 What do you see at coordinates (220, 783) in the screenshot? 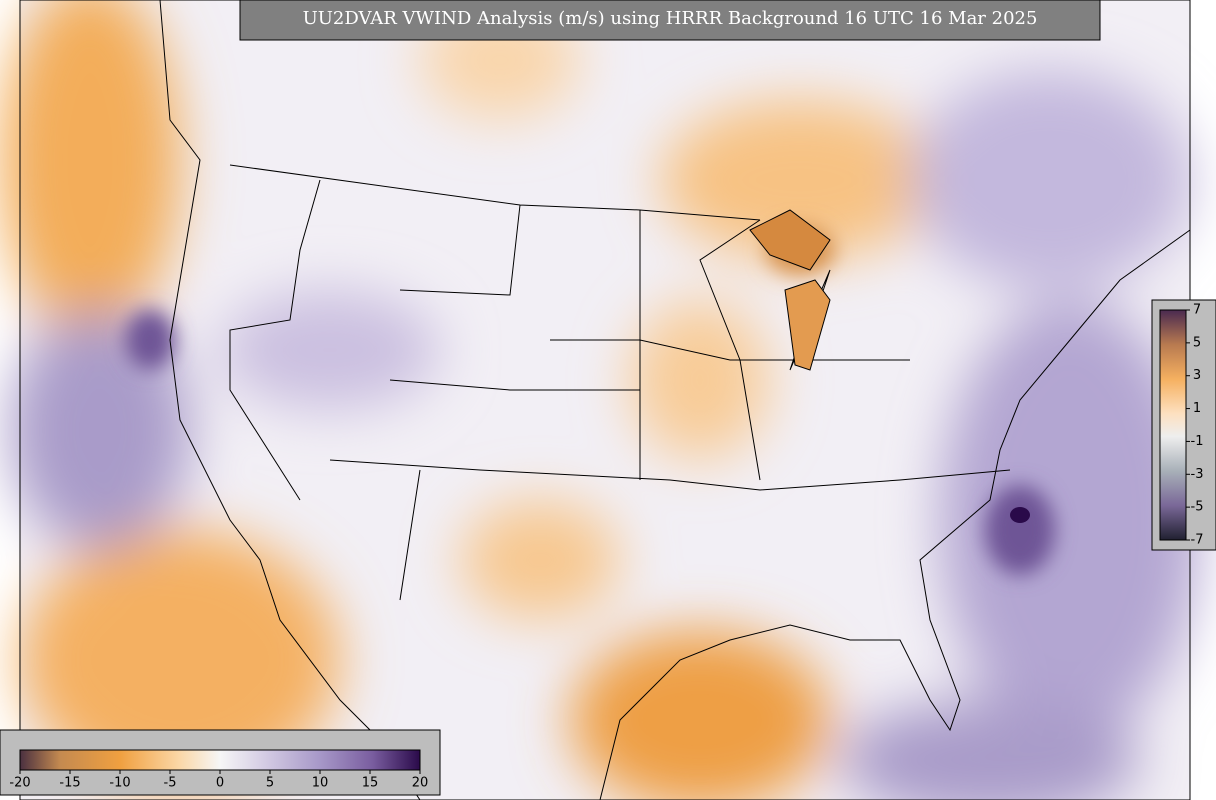
I see `tick-label: 0` at bounding box center [220, 783].